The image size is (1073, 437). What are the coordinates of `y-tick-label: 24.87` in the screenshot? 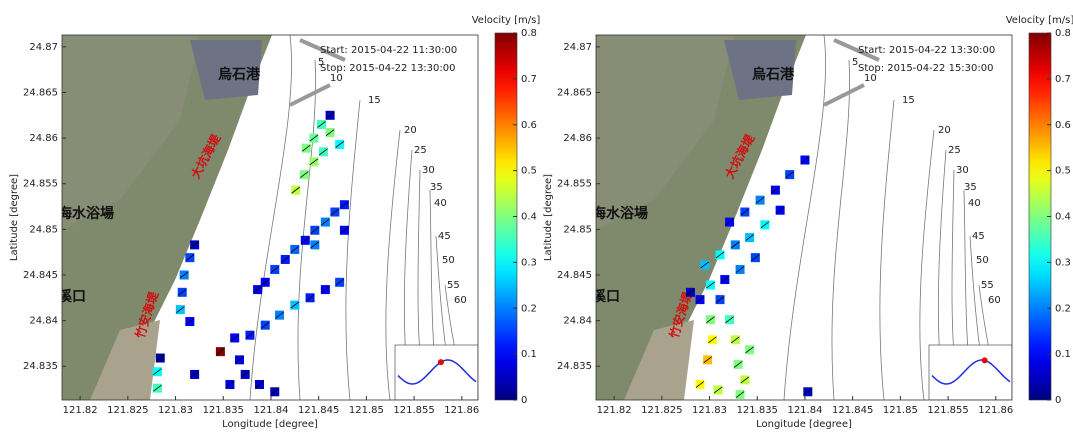 It's located at (577, 47).